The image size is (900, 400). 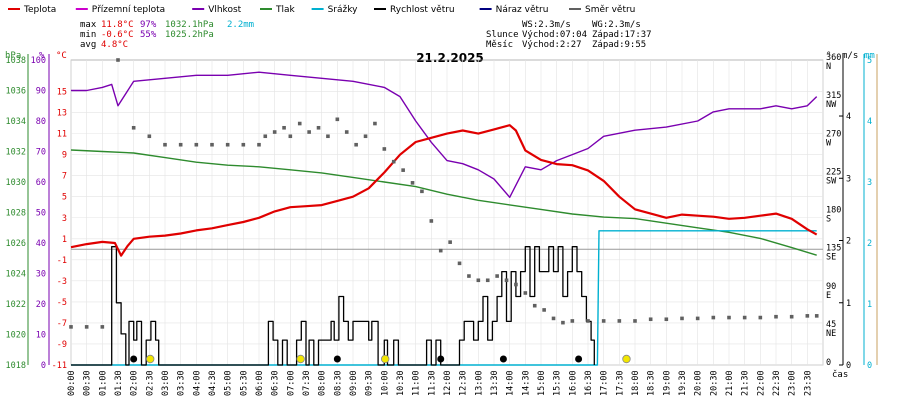 What do you see at coordinates (16, 92) in the screenshot?
I see `pressure-tick-1: 1036` at bounding box center [16, 92].